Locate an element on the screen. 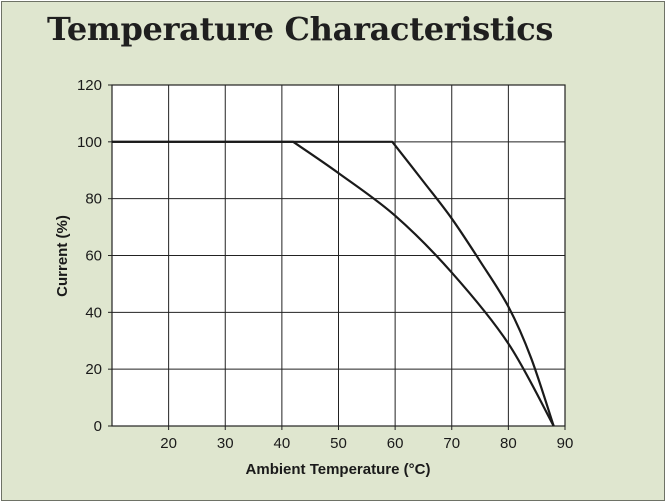 The image size is (668, 504). y-tick-label-120: 120 is located at coordinates (89, 85).